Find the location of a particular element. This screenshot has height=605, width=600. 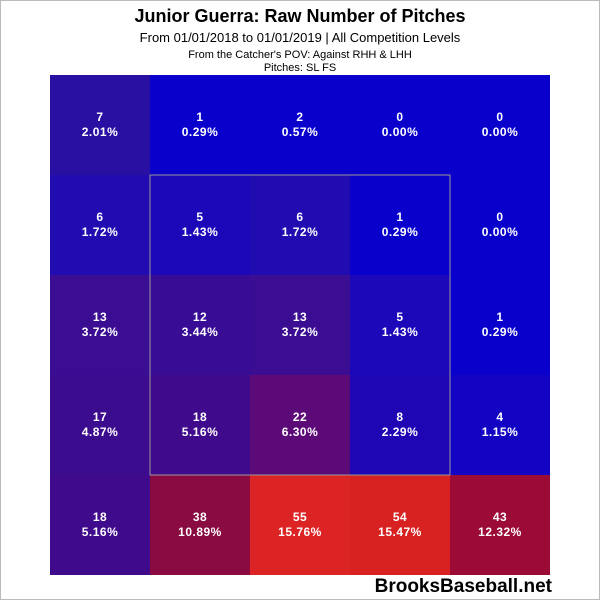

cell-percent: 2.01% is located at coordinates (100, 132).